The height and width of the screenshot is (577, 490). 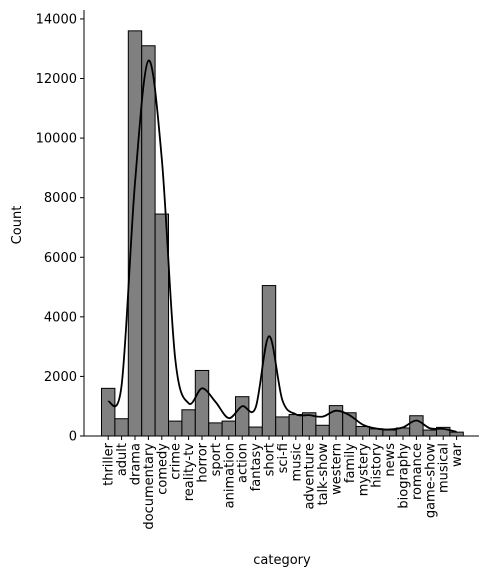 What do you see at coordinates (417, 471) in the screenshot?
I see `x-tick-label: romance` at bounding box center [417, 471].